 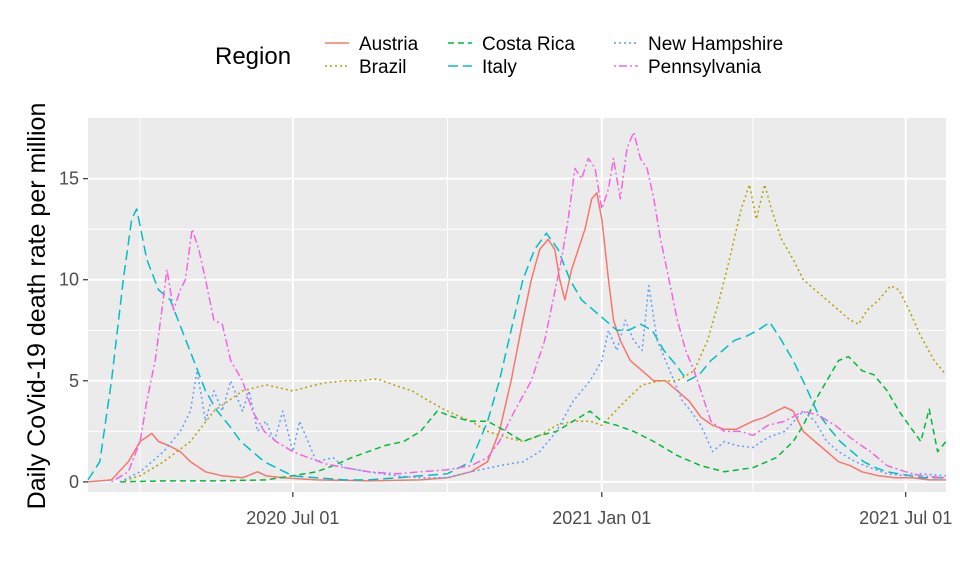 What do you see at coordinates (69, 280) in the screenshot?
I see `y-tick-label: 10` at bounding box center [69, 280].